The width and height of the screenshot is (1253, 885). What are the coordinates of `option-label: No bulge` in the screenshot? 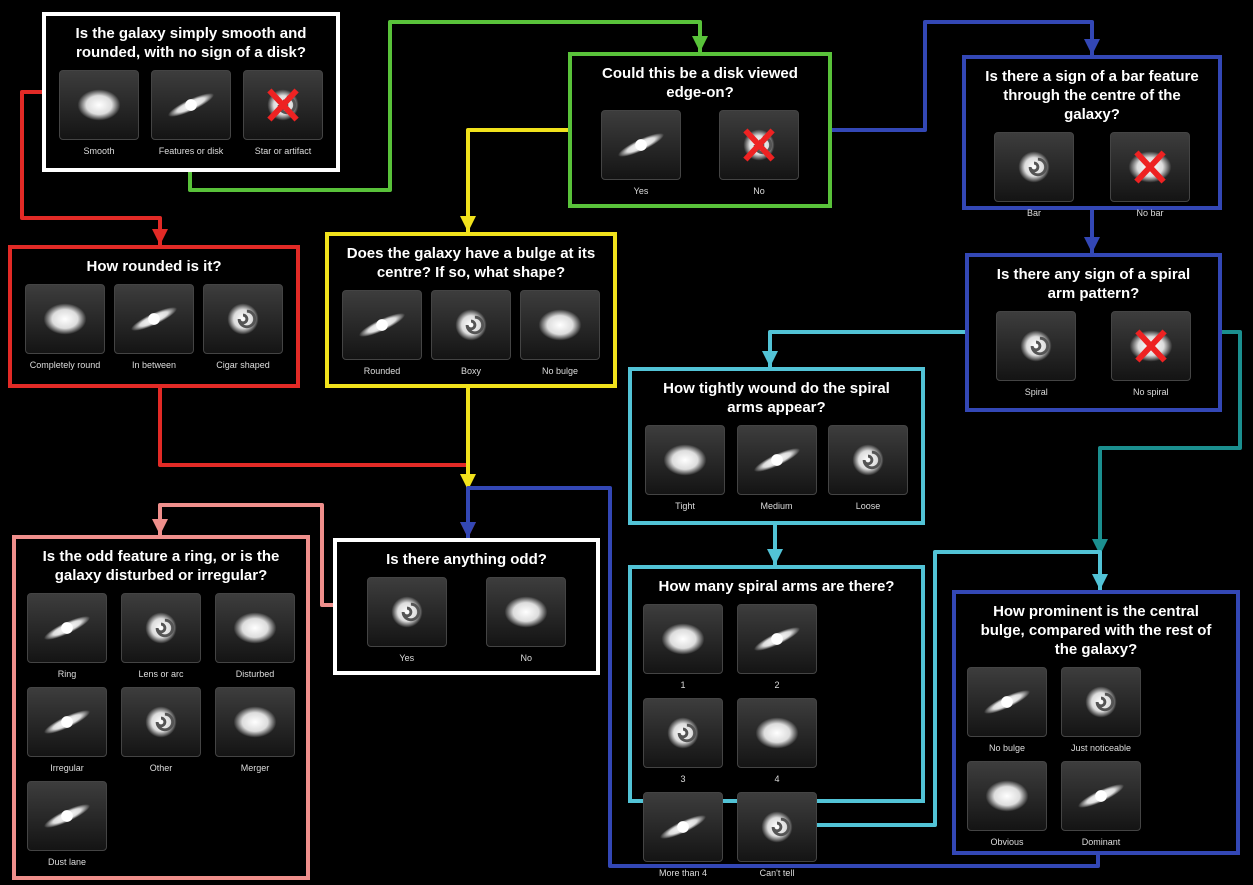 It's located at (1007, 748).